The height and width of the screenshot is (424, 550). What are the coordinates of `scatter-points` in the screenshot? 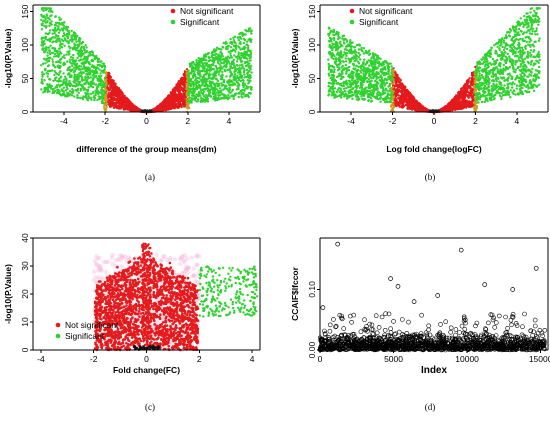 It's located at (146, 60).